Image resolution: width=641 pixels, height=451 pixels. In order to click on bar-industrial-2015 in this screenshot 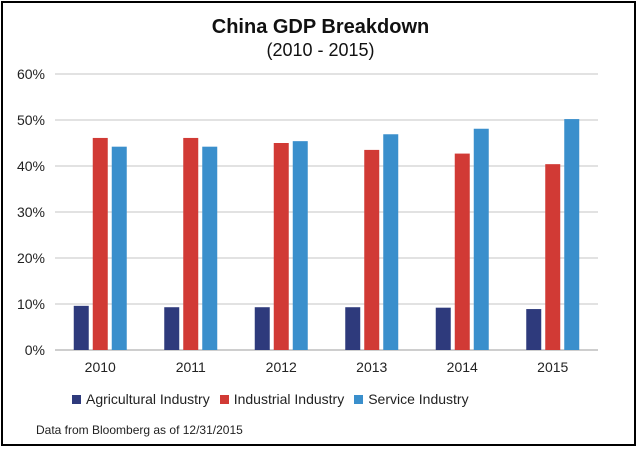, I will do `click(553, 257)`.